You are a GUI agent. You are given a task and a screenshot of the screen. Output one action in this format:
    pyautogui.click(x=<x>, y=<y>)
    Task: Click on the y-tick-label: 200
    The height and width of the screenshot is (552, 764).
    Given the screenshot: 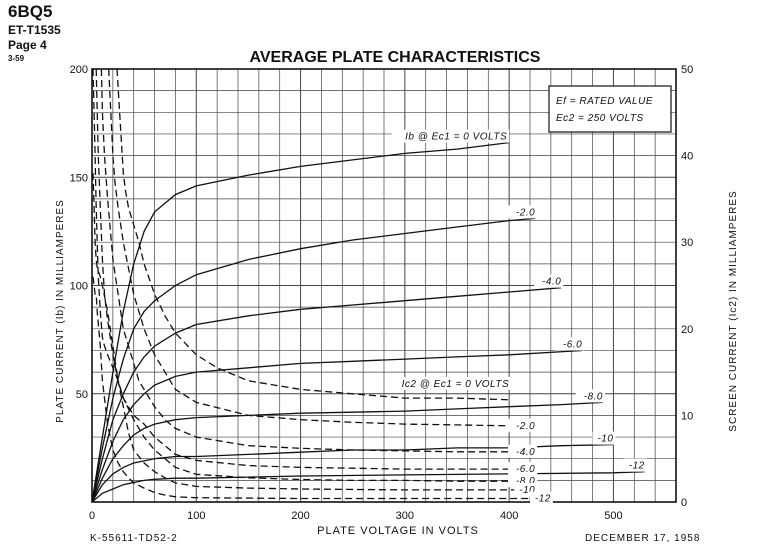 What is the action you would take?
    pyautogui.click(x=79, y=70)
    